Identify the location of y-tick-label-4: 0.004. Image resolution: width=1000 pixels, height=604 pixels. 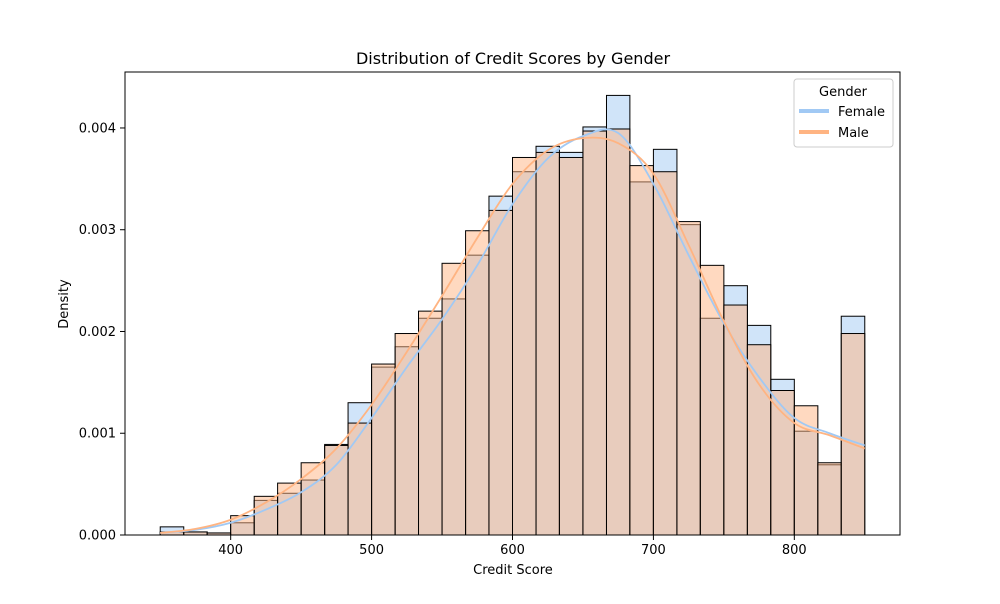
(97, 128).